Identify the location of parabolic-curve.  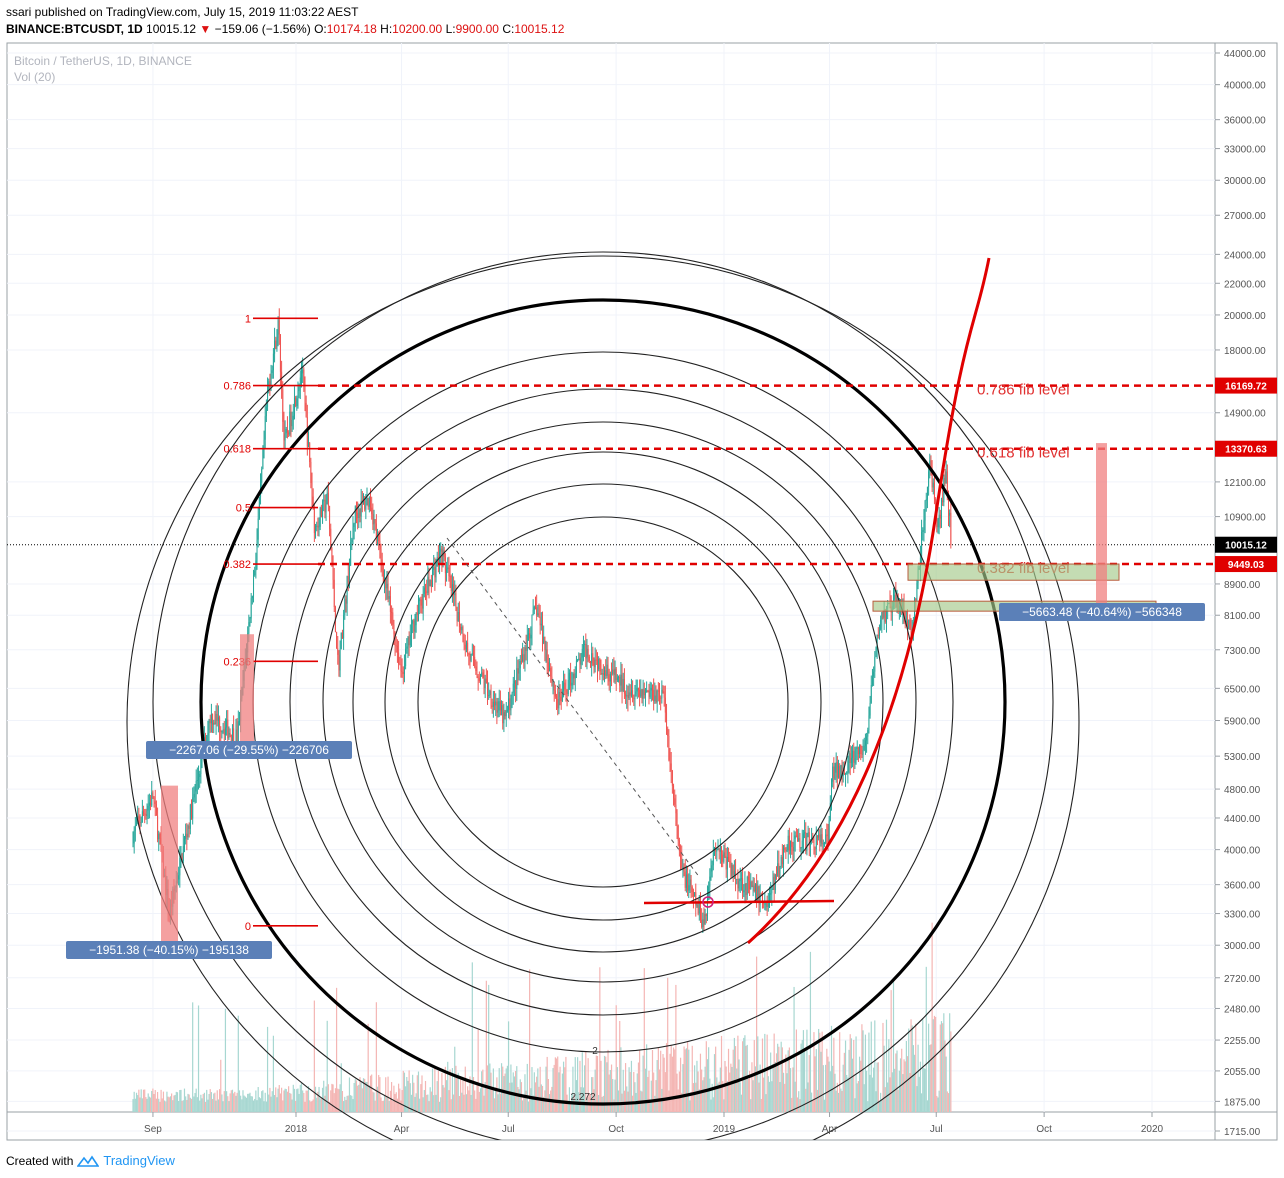
(868, 601).